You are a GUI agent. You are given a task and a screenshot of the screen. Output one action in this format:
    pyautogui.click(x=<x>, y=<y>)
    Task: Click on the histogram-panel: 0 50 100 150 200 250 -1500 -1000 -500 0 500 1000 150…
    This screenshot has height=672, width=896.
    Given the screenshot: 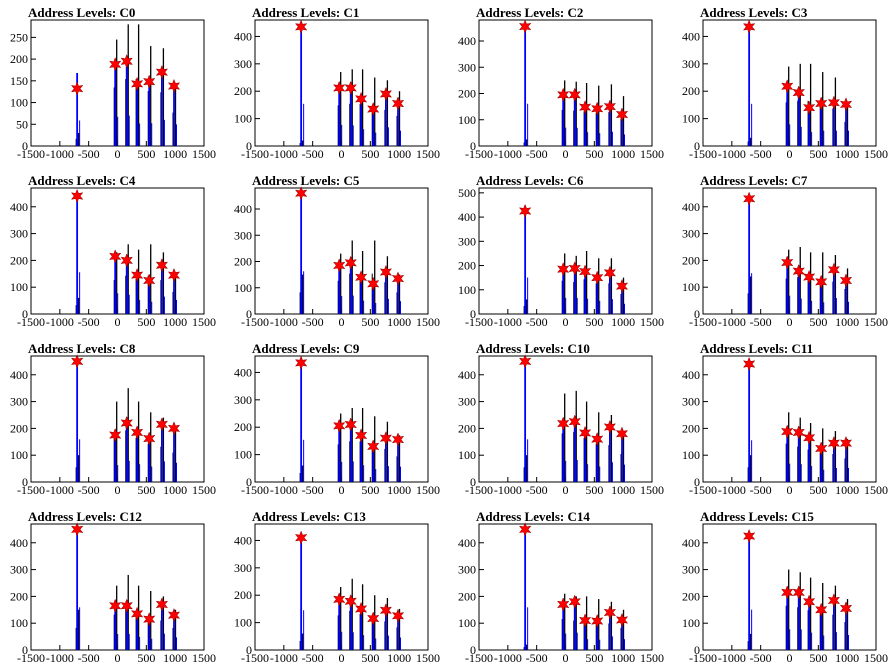 What is the action you would take?
    pyautogui.click(x=112, y=84)
    